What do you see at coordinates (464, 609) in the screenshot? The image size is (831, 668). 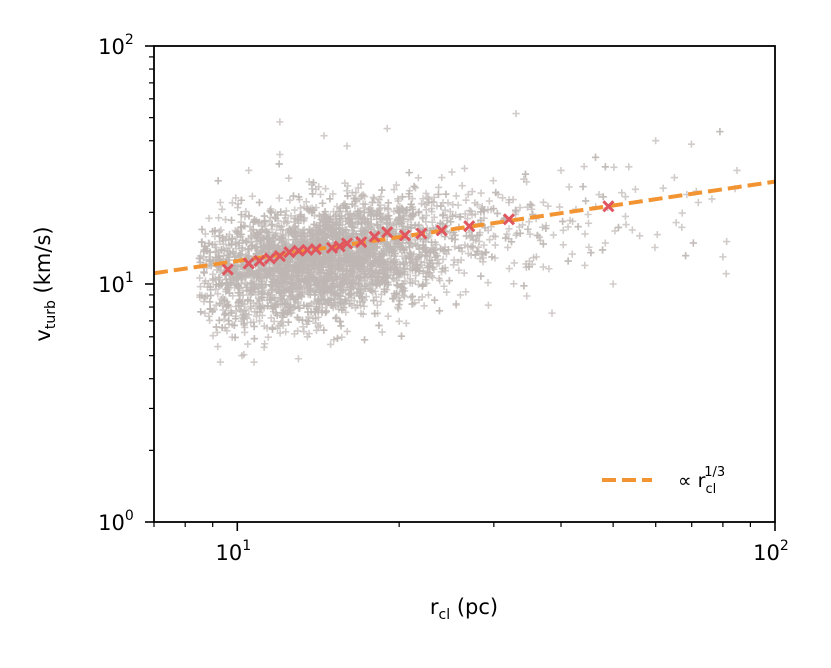 I see `x-axis-label: rcl (pc)` at bounding box center [464, 609].